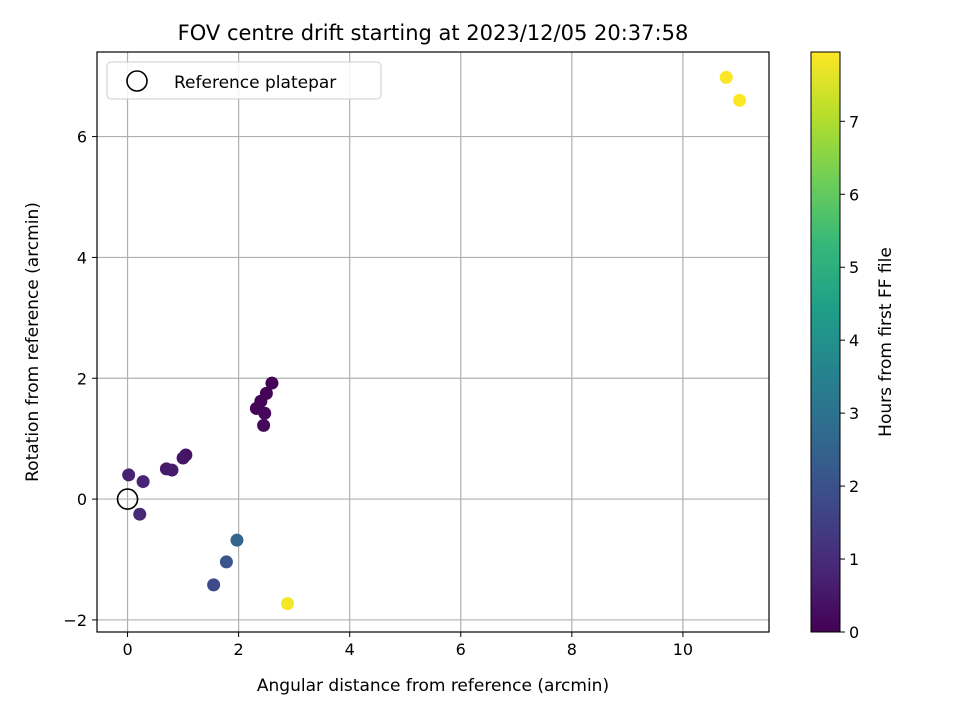 Image resolution: width=960 pixels, height=720 pixels. Describe the element at coordinates (82, 257) in the screenshot. I see `y-tick-label: 4` at that location.